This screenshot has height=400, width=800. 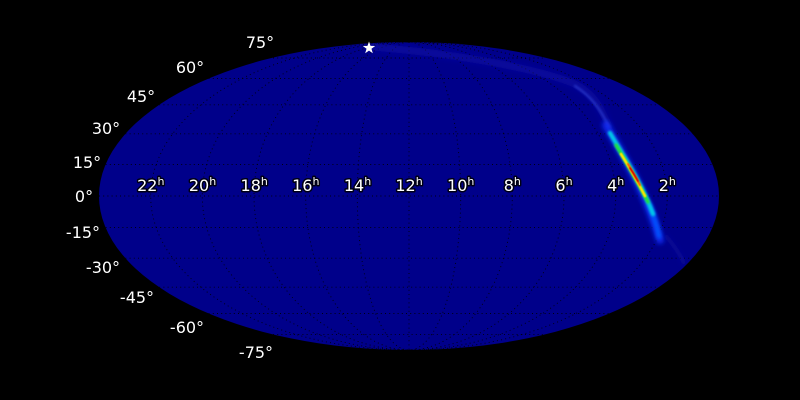 I want to click on ra-tick-10h: 10h, so click(x=460, y=185).